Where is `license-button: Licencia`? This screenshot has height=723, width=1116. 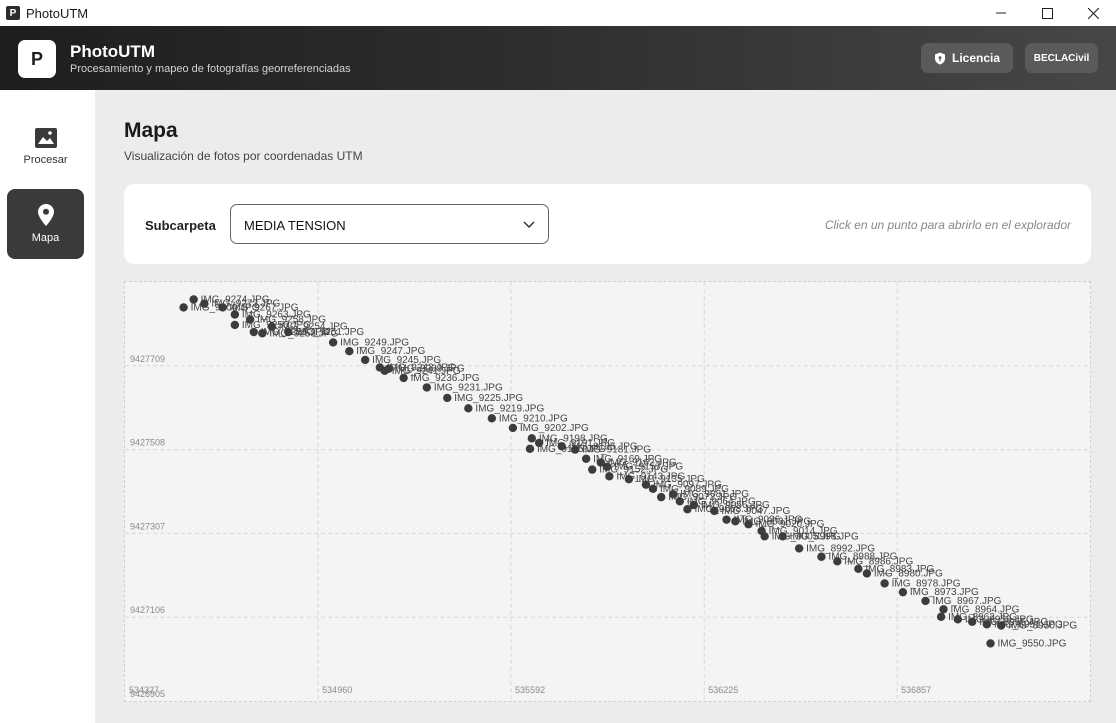
license-button: Licencia is located at coordinates (967, 58).